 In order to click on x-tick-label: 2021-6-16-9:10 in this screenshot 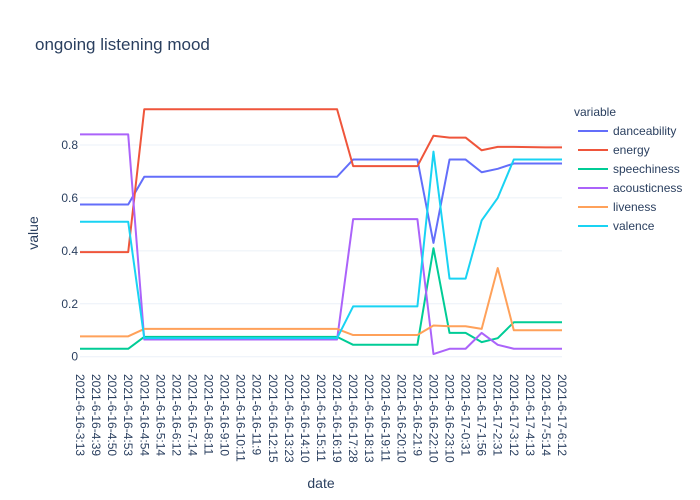, I will do `click(225, 415)`.